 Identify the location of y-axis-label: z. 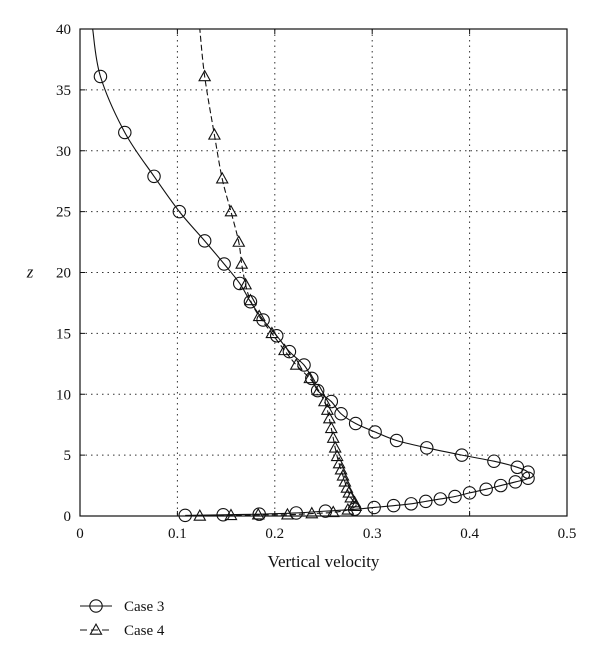
(30, 272).